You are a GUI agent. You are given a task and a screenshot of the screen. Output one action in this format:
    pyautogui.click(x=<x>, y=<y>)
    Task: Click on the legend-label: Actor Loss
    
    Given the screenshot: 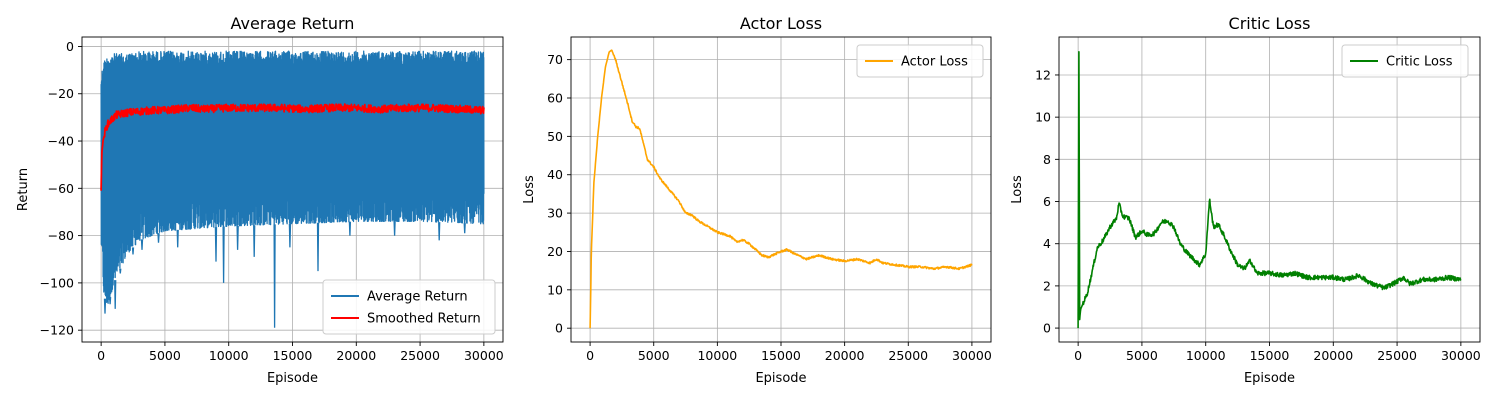 What is the action you would take?
    pyautogui.click(x=934, y=62)
    